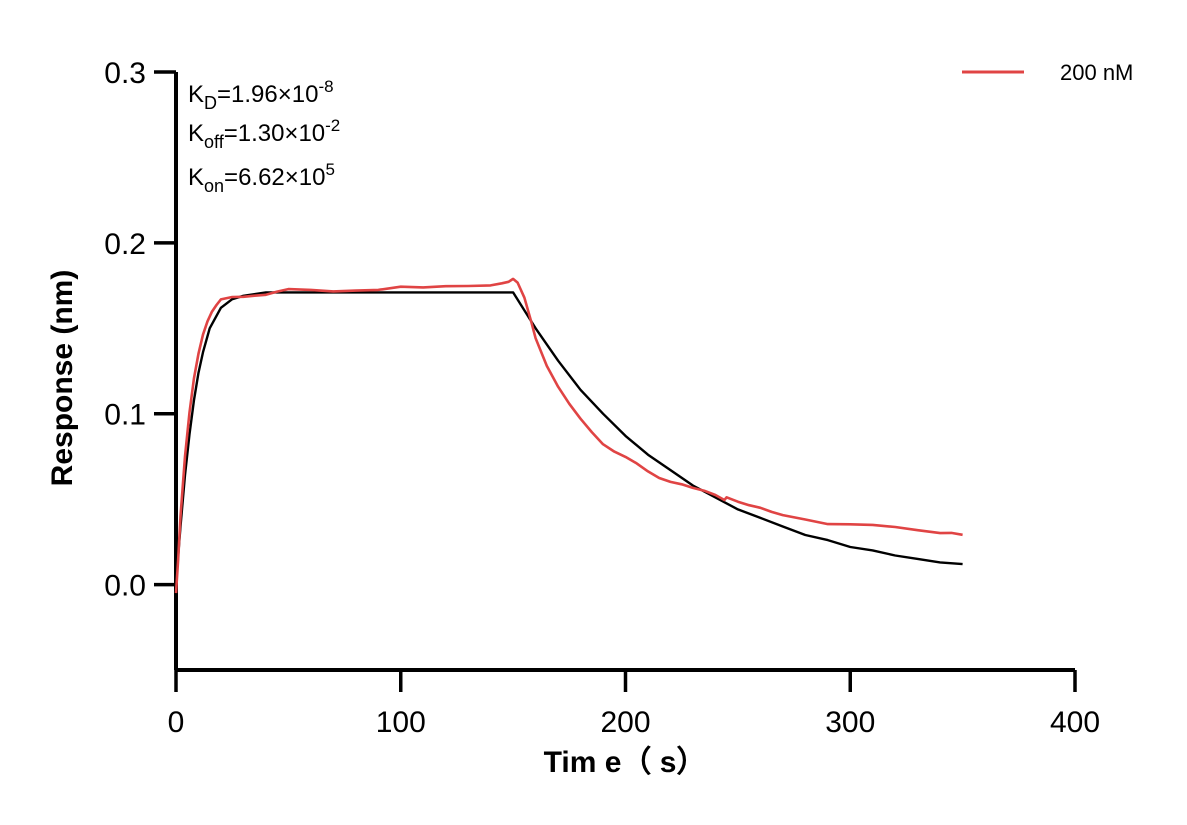 Image resolution: width=1187 pixels, height=825 pixels. Describe the element at coordinates (125, 586) in the screenshot. I see `y-tick-label: 0.0` at that location.